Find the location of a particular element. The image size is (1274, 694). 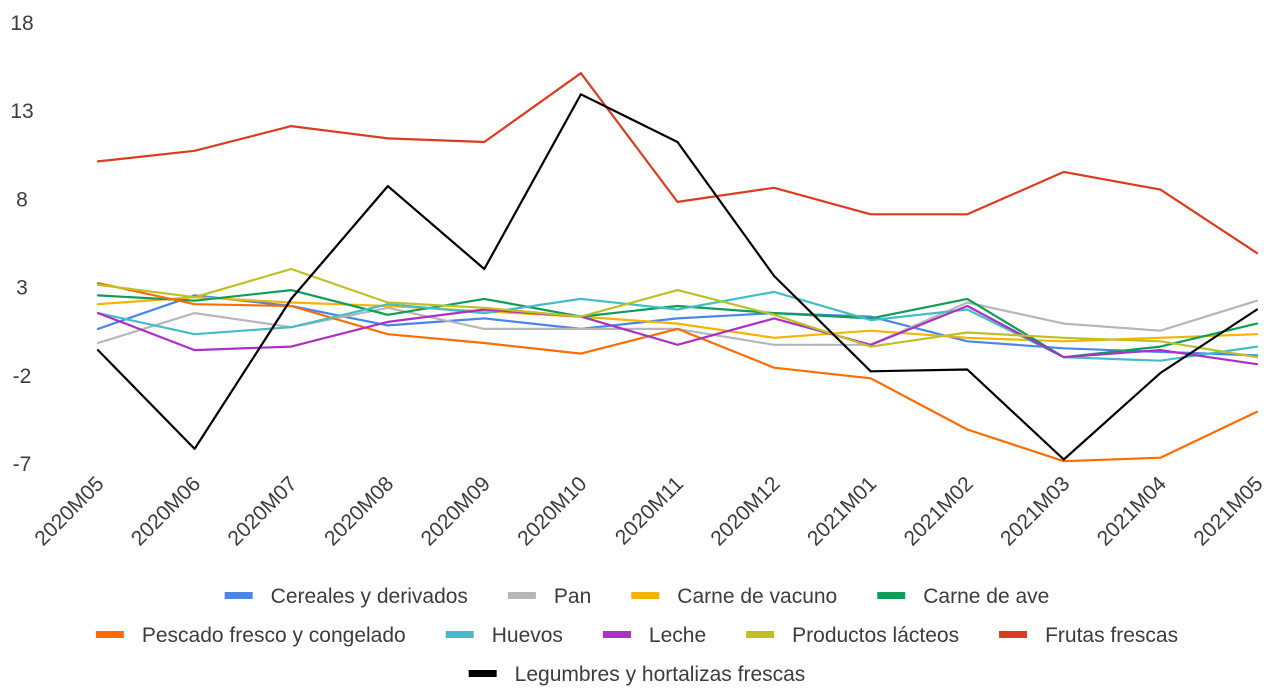

y-tick-label: -7 is located at coordinates (22, 464).